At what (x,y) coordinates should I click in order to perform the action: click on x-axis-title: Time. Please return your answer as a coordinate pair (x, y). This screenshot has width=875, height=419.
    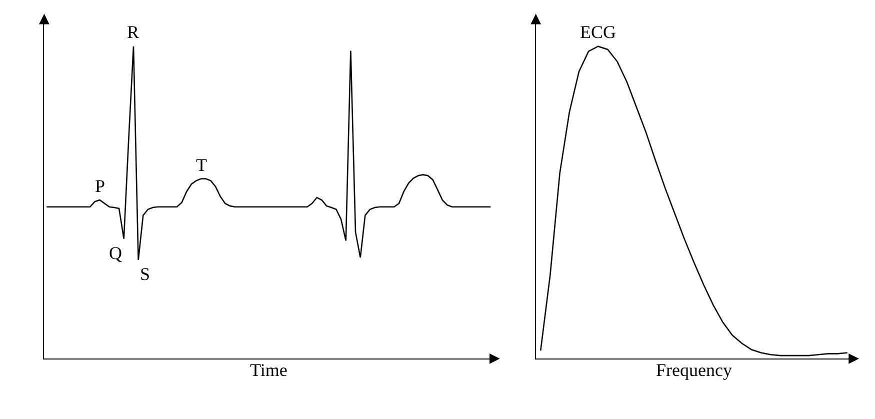
    Looking at the image, I should click on (269, 370).